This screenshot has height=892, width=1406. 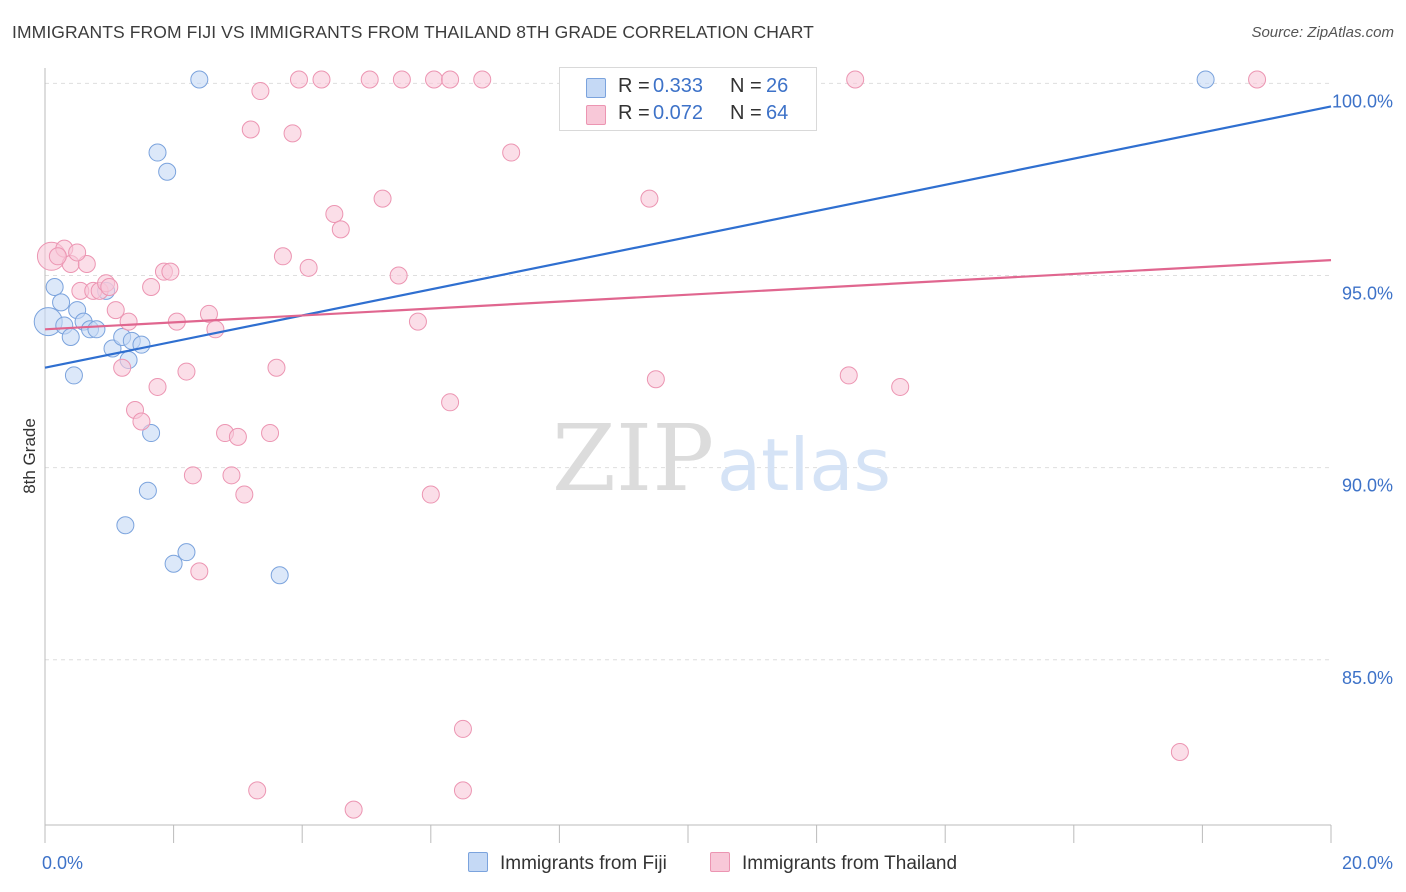 What do you see at coordinates (746, 86) in the screenshot?
I see `fiji-n-label: N =` at bounding box center [746, 86].